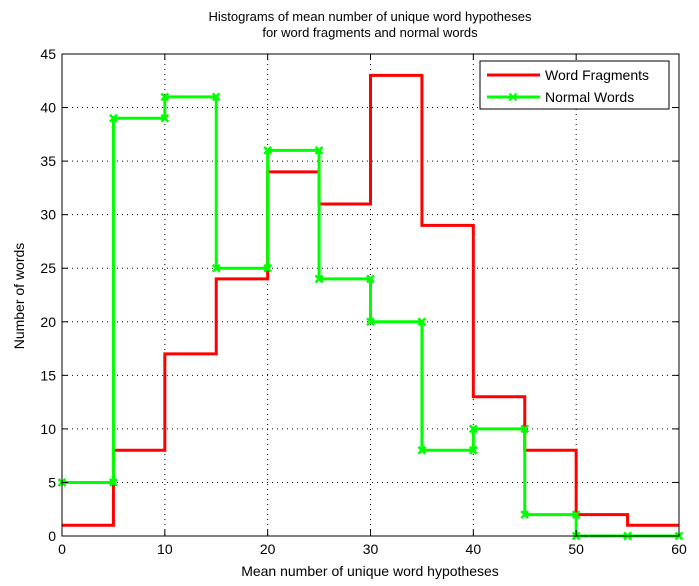 The width and height of the screenshot is (699, 586). I want to click on y-tick-label: 35, so click(48, 161).